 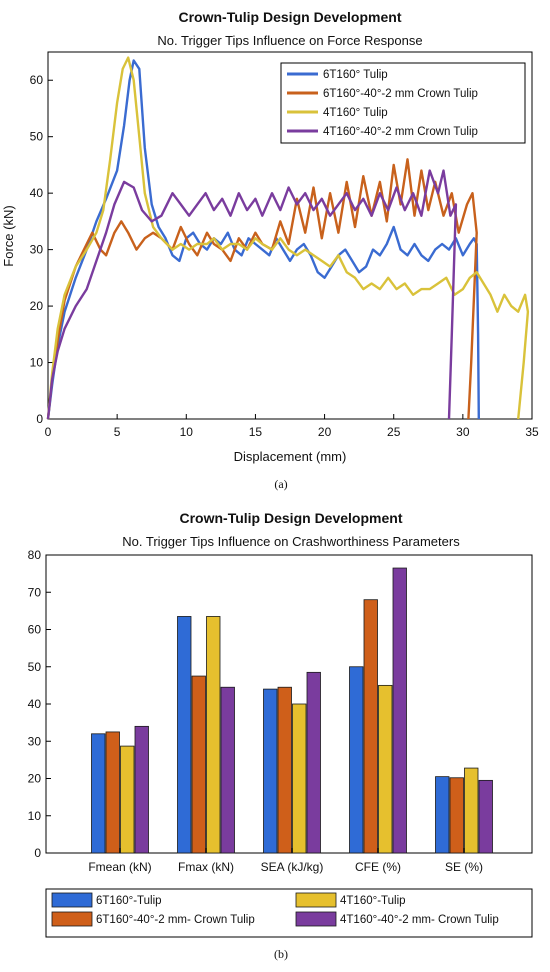 I want to click on bar-fmean-kn-4t160-40-2-mm-crown-tulip, so click(x=141, y=789).